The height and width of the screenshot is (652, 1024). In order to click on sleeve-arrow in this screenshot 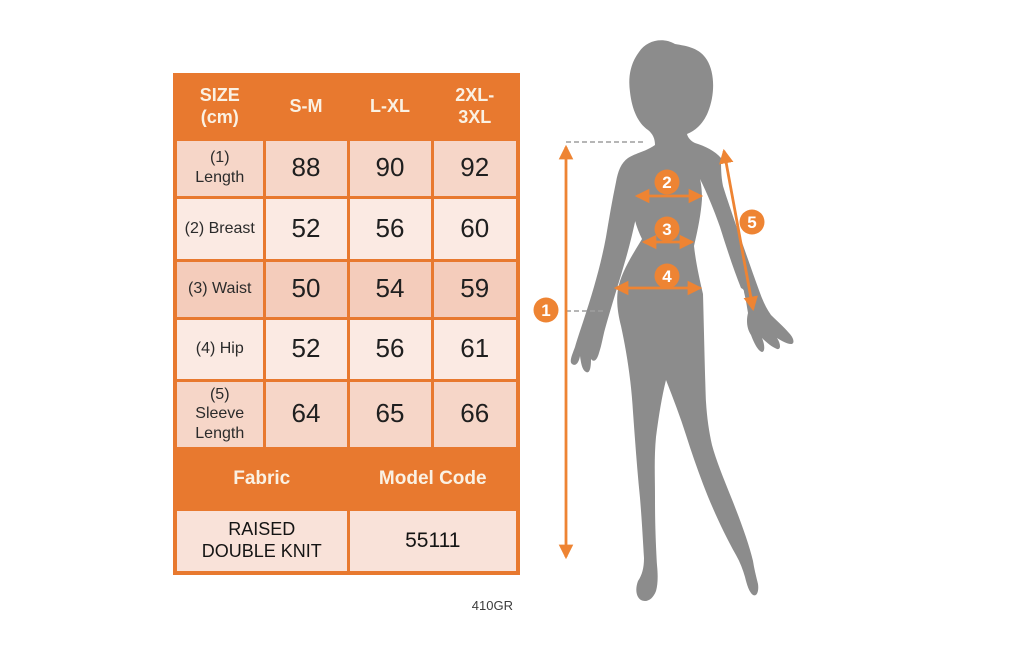, I will do `click(738, 230)`.